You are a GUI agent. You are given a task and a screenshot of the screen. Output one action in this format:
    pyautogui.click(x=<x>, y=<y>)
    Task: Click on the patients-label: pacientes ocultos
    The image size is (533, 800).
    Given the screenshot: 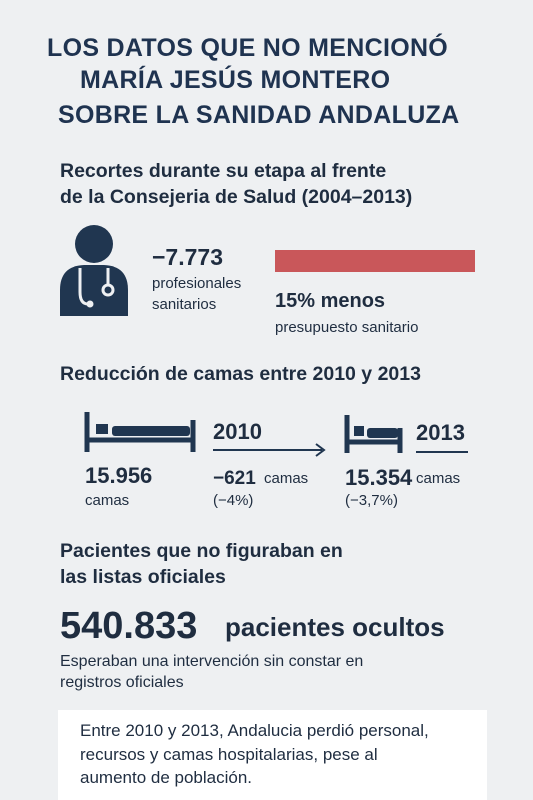 What is the action you would take?
    pyautogui.click(x=335, y=627)
    